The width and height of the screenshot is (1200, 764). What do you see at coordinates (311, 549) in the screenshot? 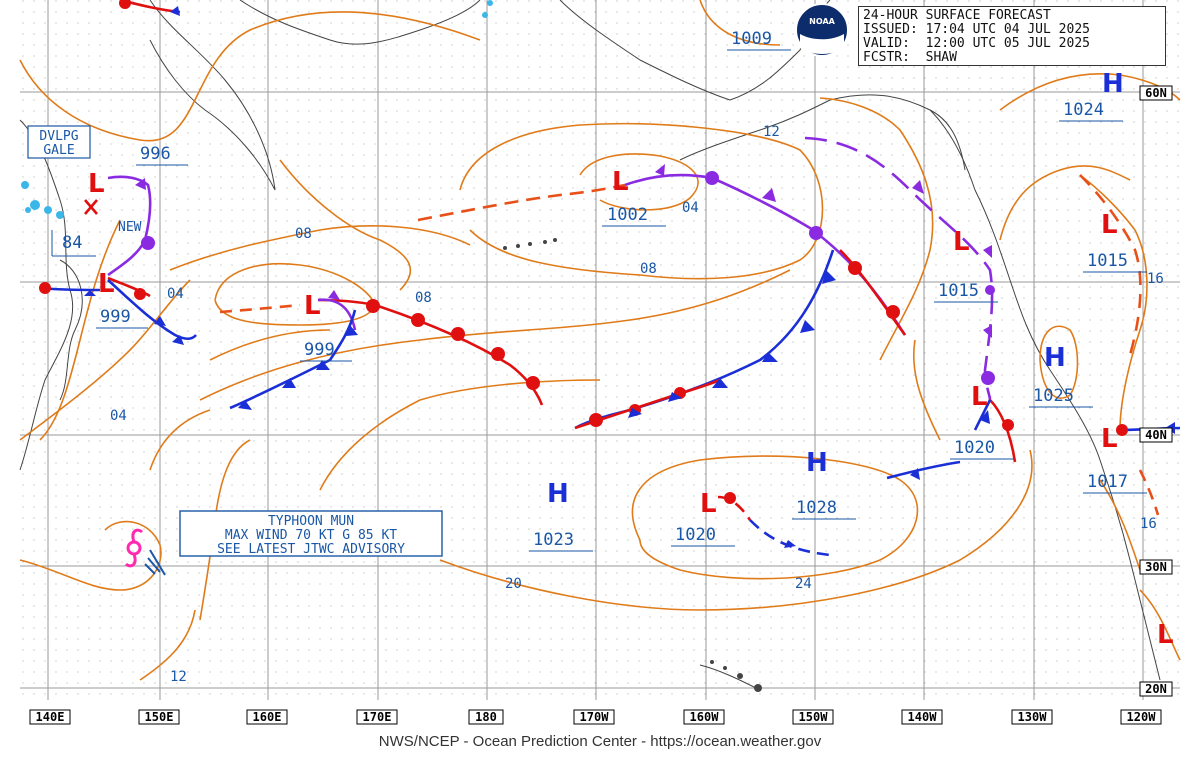
I see `typhoon-advisory: SEE LATEST JTWC ADVISORY` at bounding box center [311, 549].